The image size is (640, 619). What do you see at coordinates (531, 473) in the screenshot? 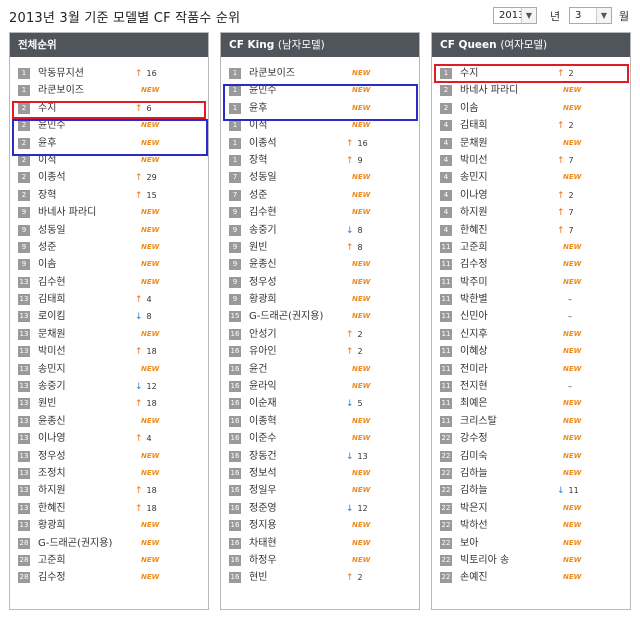
I see `ranking-row: 22 김하늘 NEW` at bounding box center [531, 473].